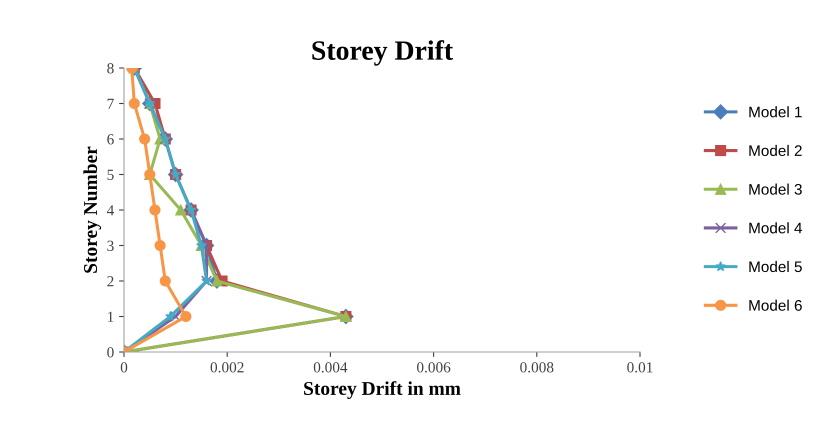 This screenshot has height=430, width=837. Describe the element at coordinates (124, 367) in the screenshot. I see `x-tick-label: 0` at that location.